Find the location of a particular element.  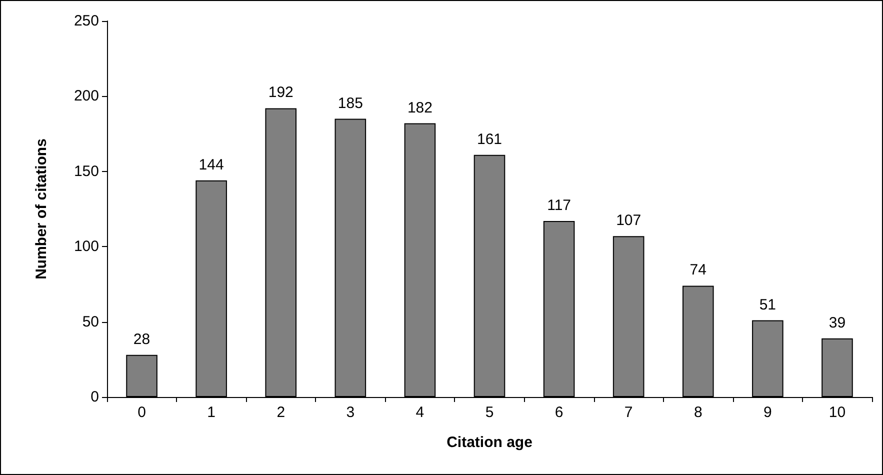

y-tick-label: 200 is located at coordinates (86, 96).